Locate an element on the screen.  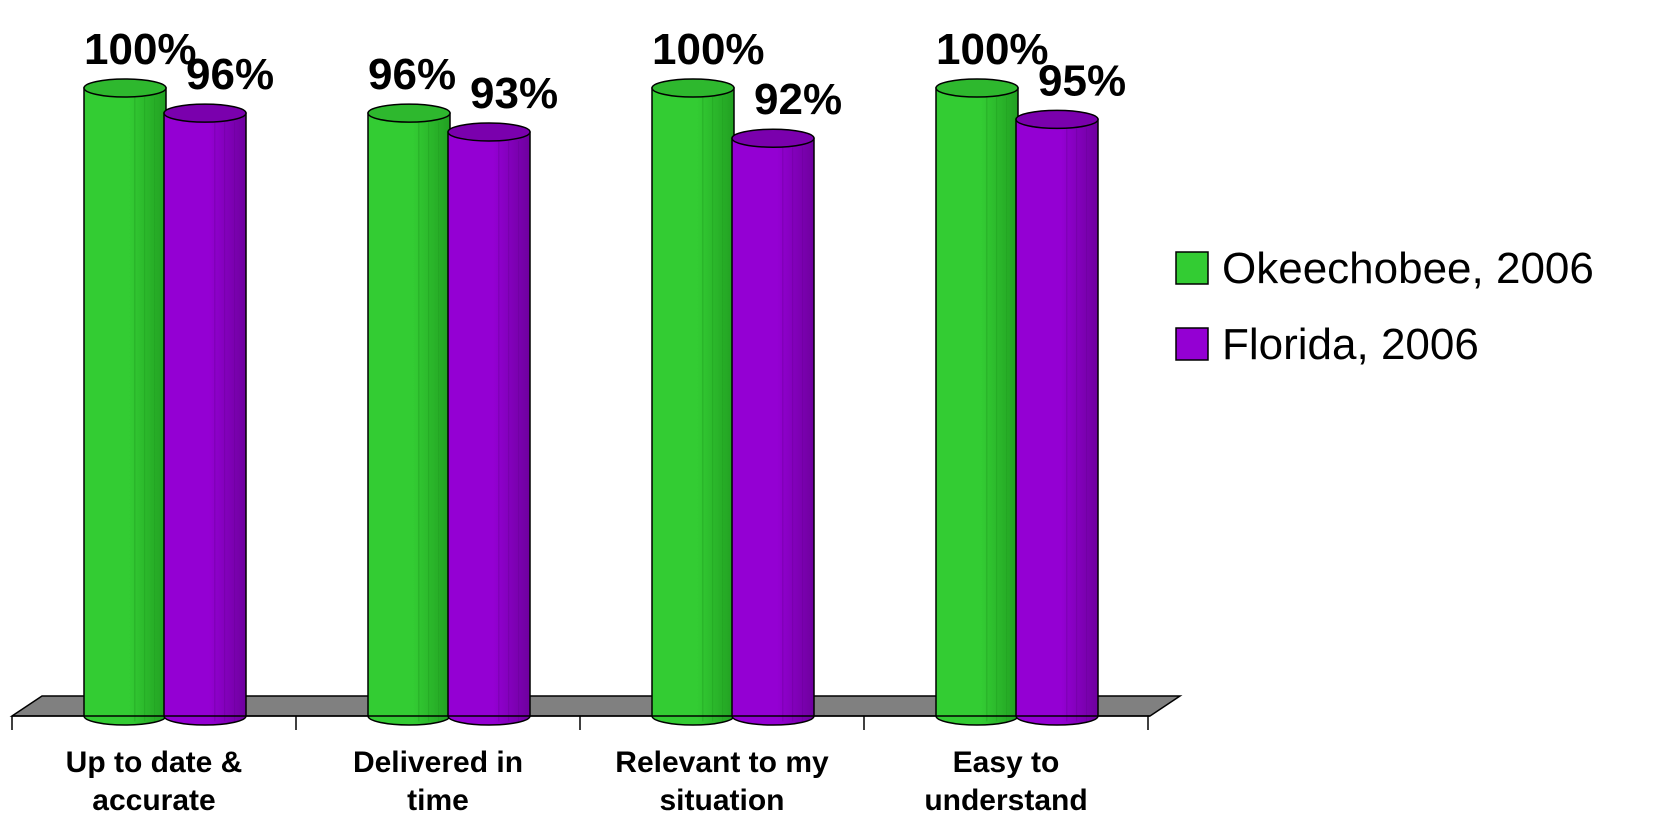
data-label: 95% is located at coordinates (1082, 80).